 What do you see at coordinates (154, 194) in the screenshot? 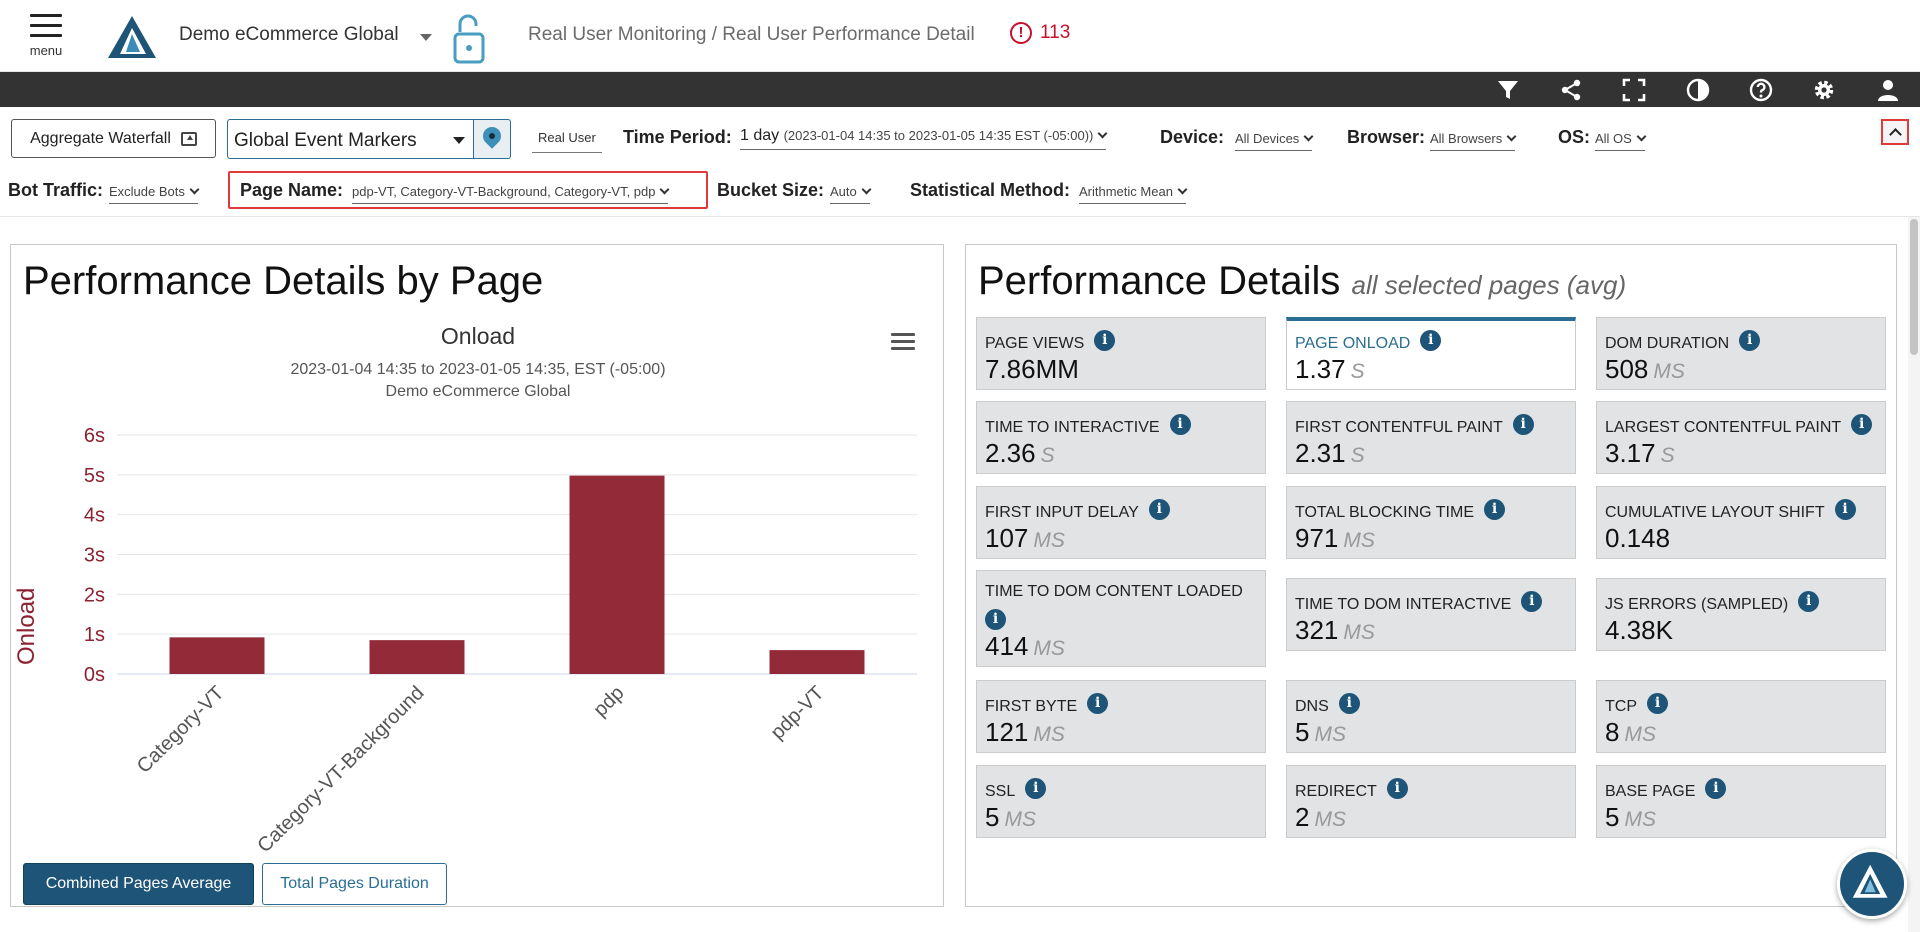
I see `bot-traffic-select: Exclude Bots` at bounding box center [154, 194].